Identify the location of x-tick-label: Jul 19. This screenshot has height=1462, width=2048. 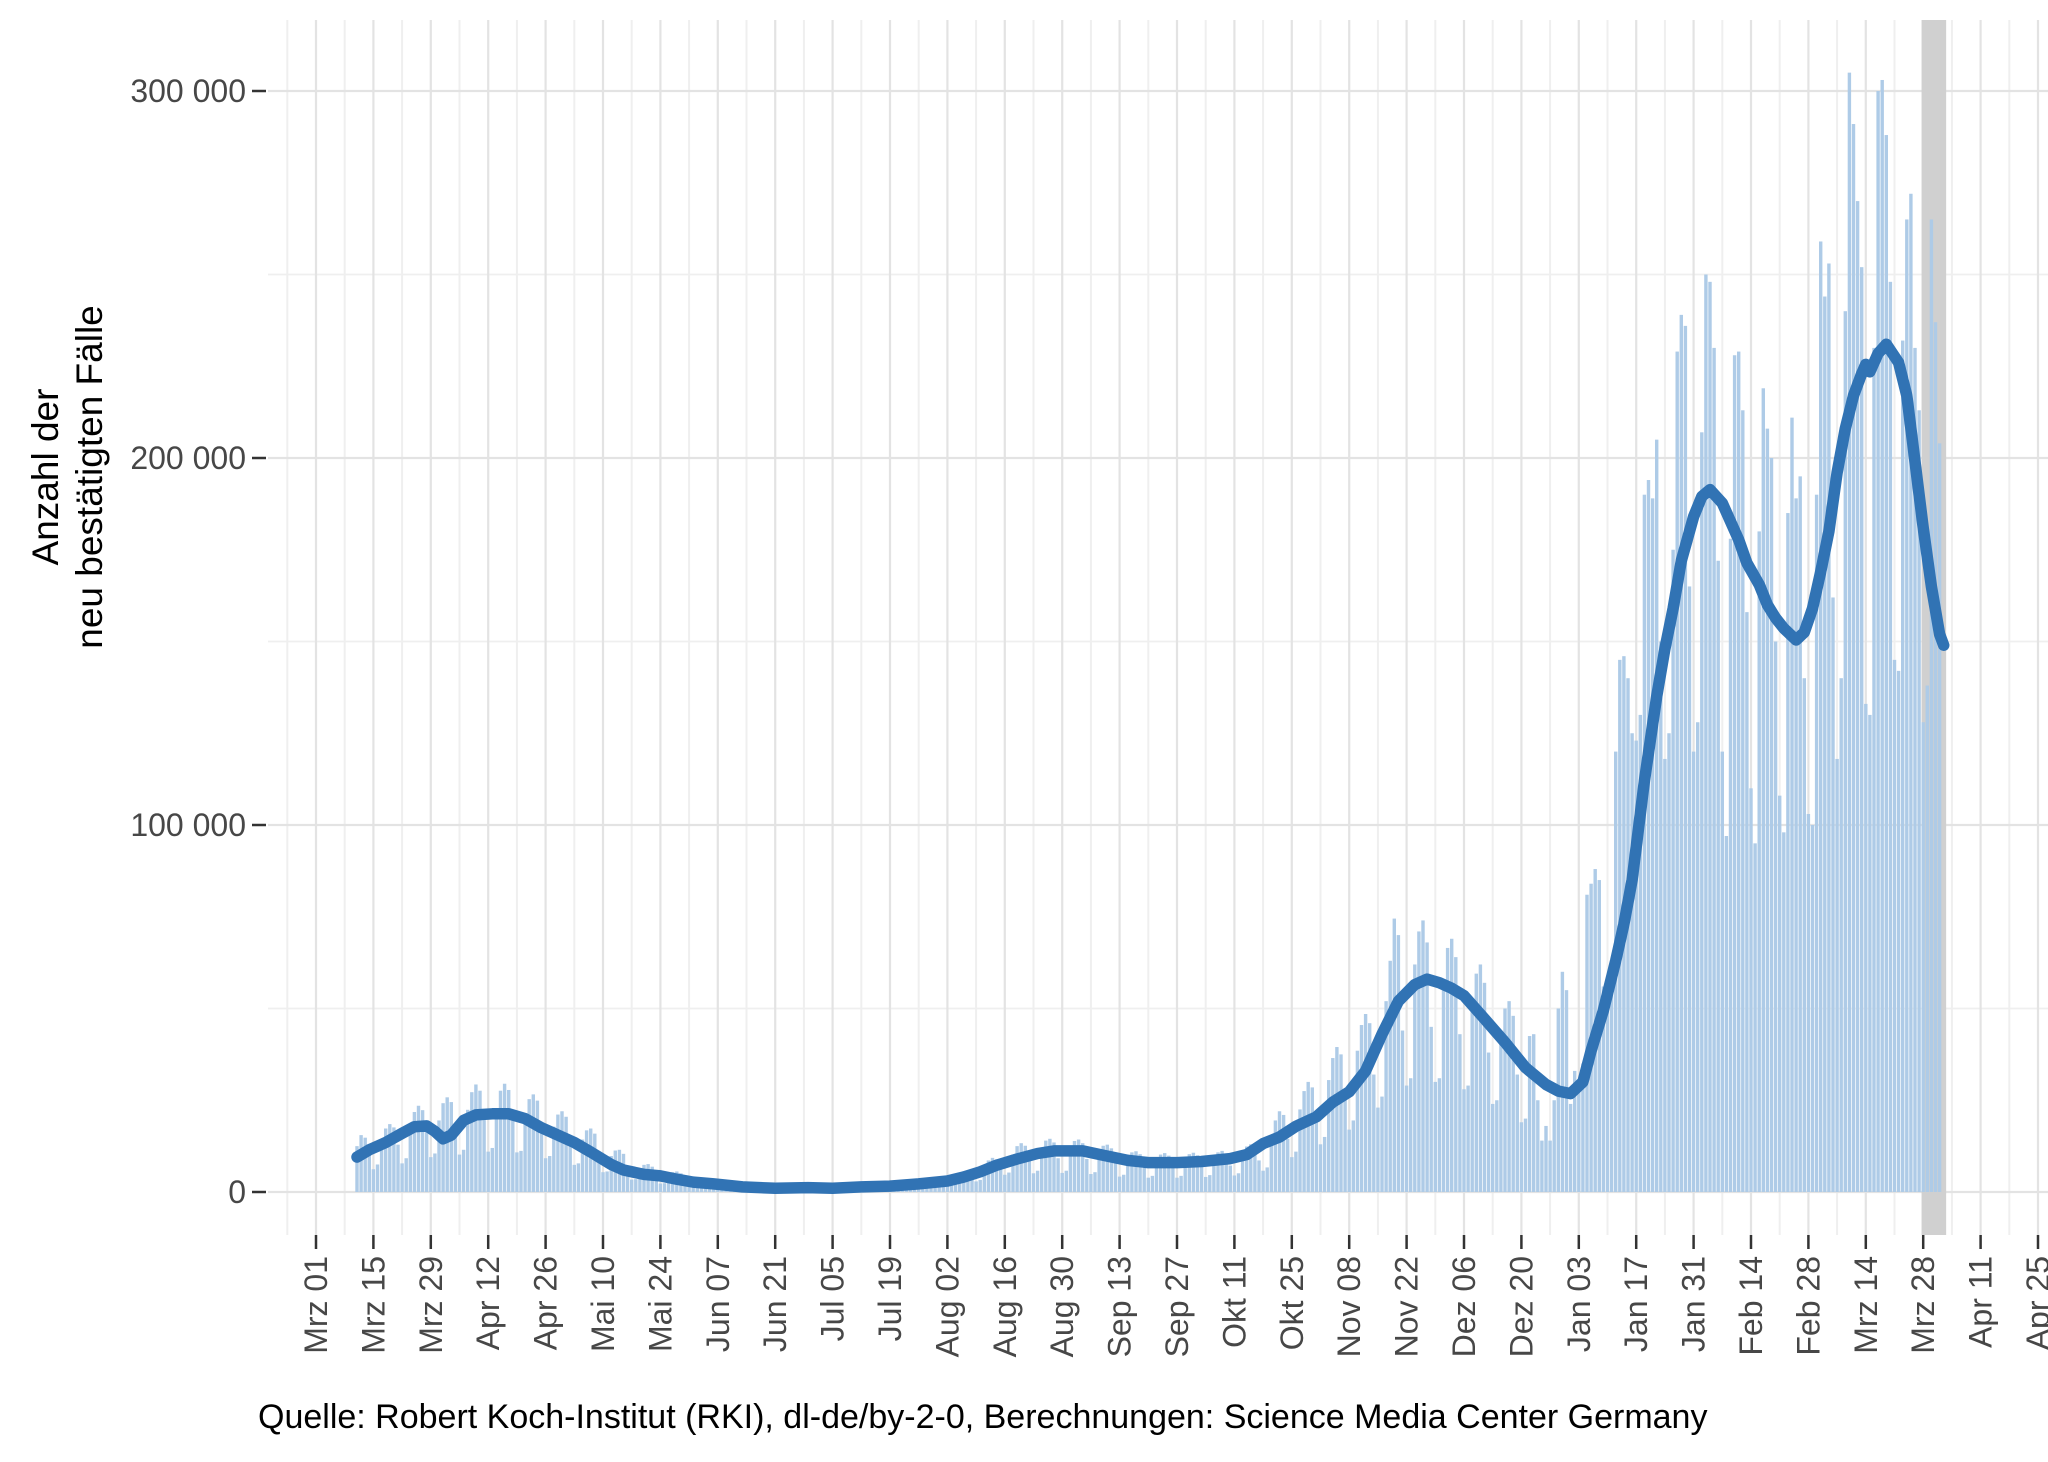
(890, 1298).